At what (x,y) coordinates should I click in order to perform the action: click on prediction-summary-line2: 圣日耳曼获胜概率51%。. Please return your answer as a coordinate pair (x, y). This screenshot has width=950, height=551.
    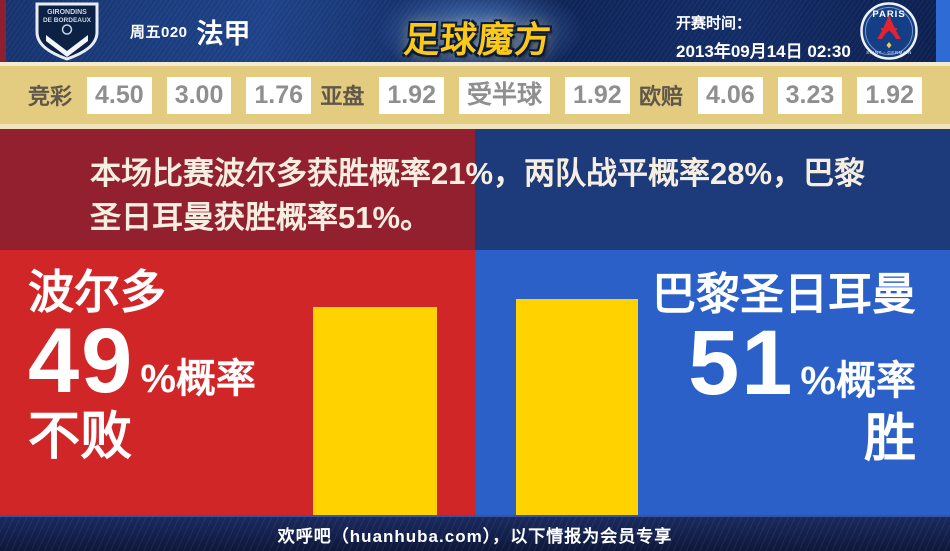
    Looking at the image, I should click on (261, 217).